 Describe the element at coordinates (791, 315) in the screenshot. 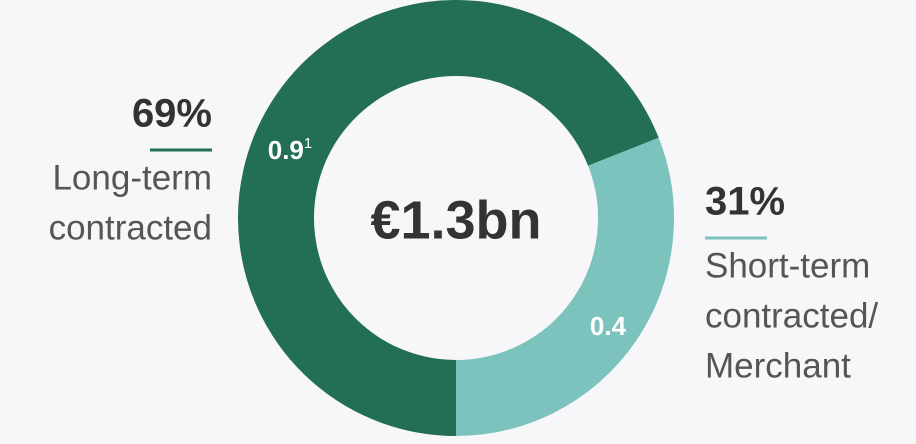

I see `category-label: contracted/` at that location.